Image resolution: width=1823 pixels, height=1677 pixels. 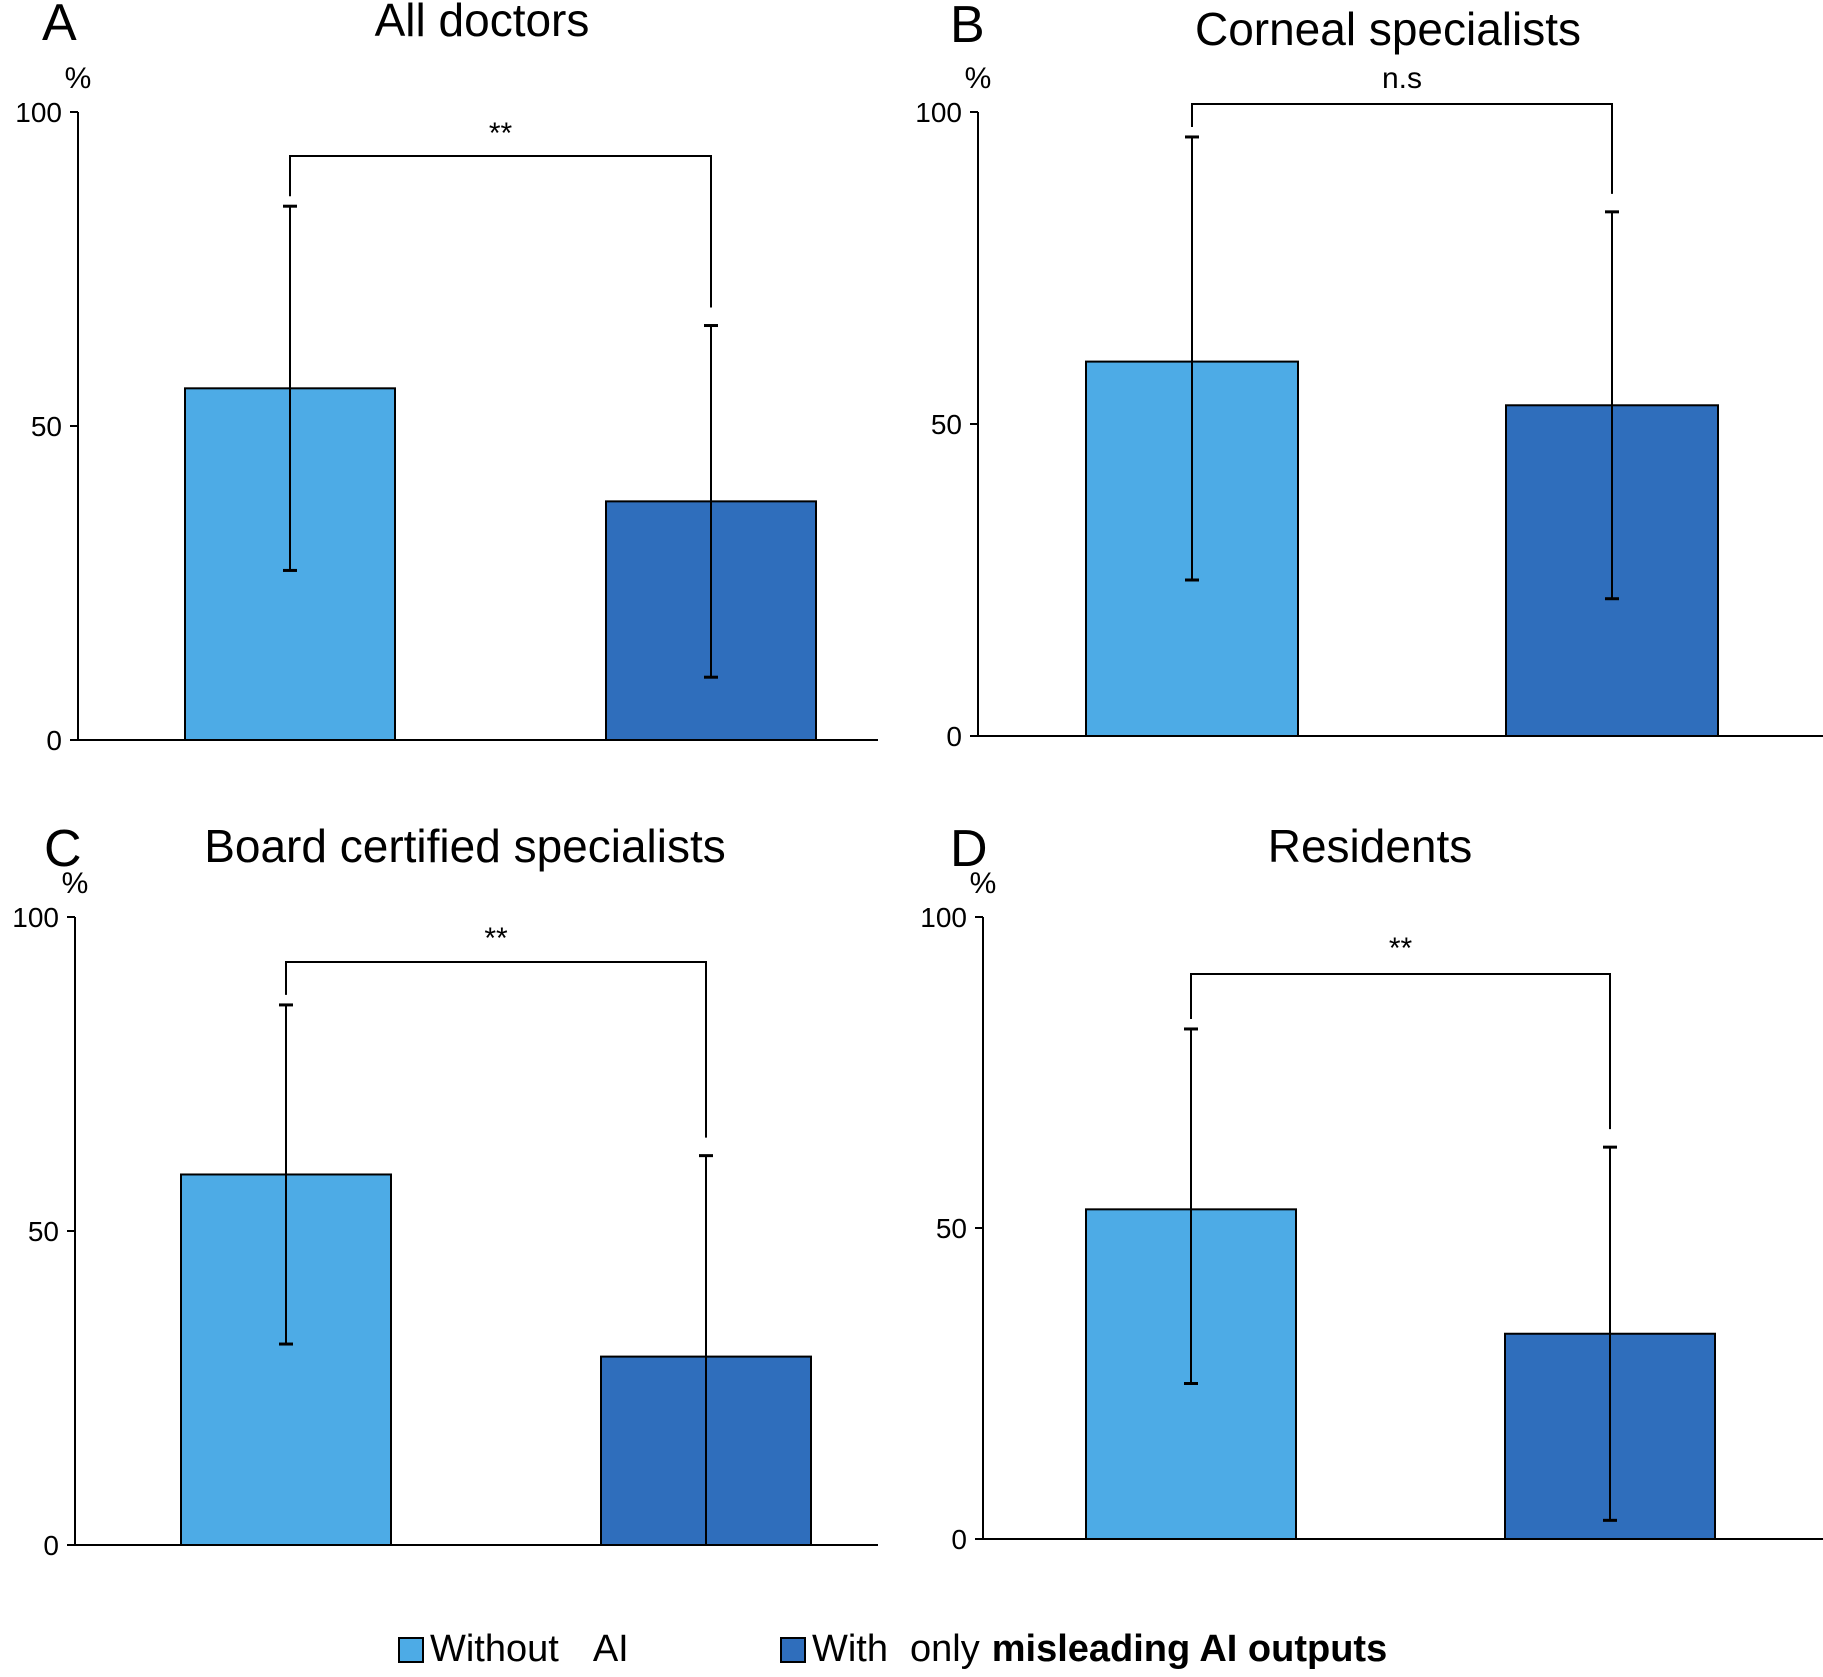 I want to click on panel-a-significance-label: **, so click(x=501, y=133).